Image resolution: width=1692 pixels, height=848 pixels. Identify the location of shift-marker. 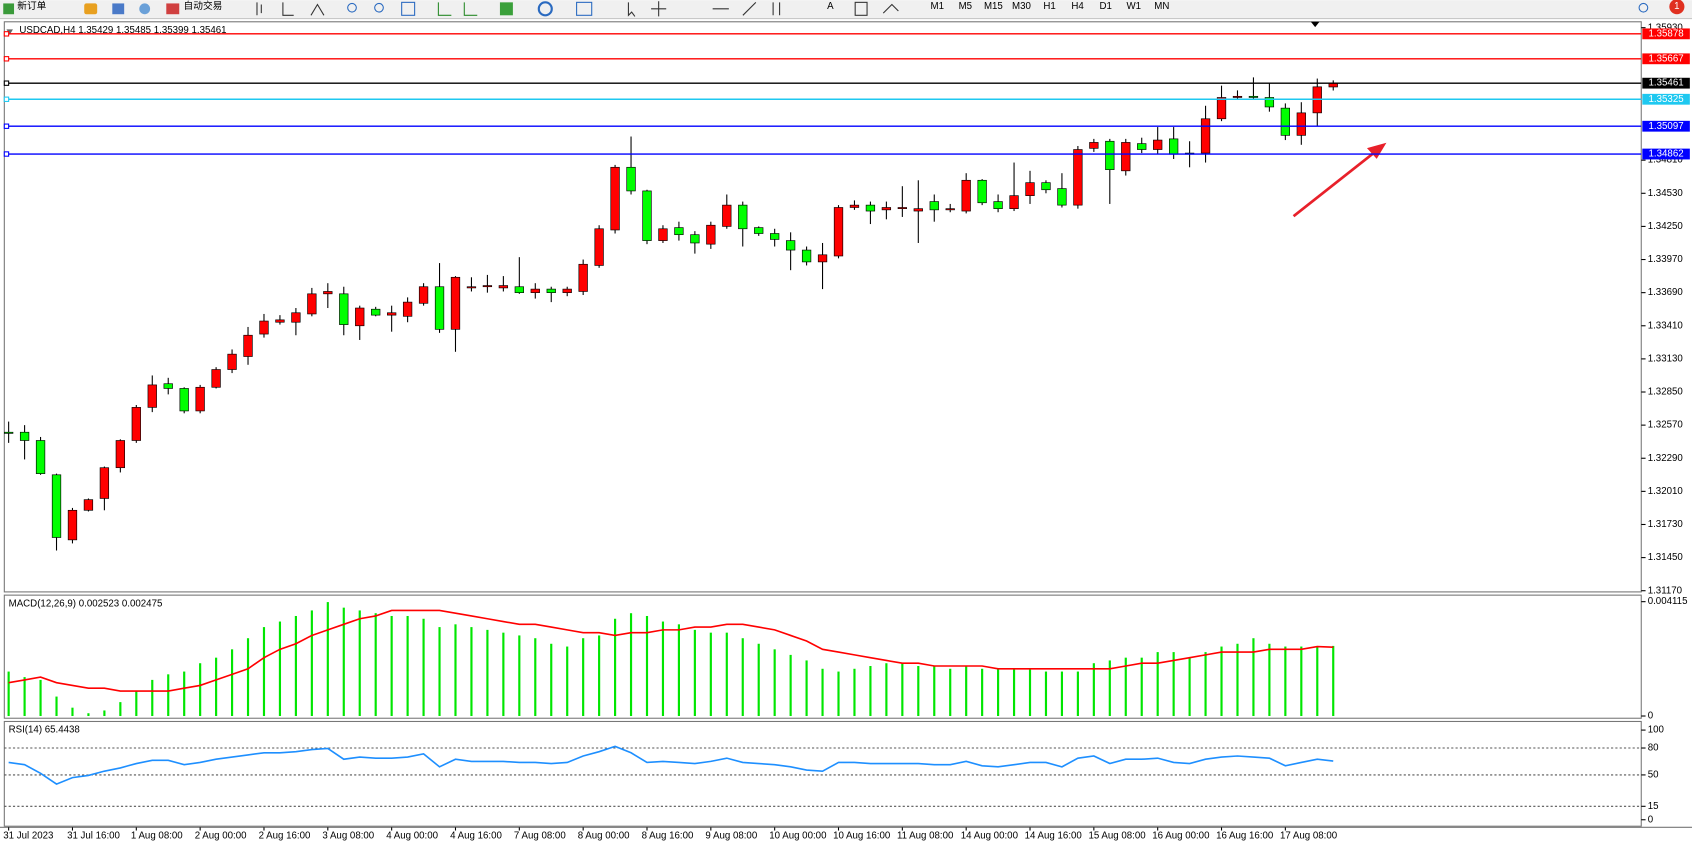
(1315, 24).